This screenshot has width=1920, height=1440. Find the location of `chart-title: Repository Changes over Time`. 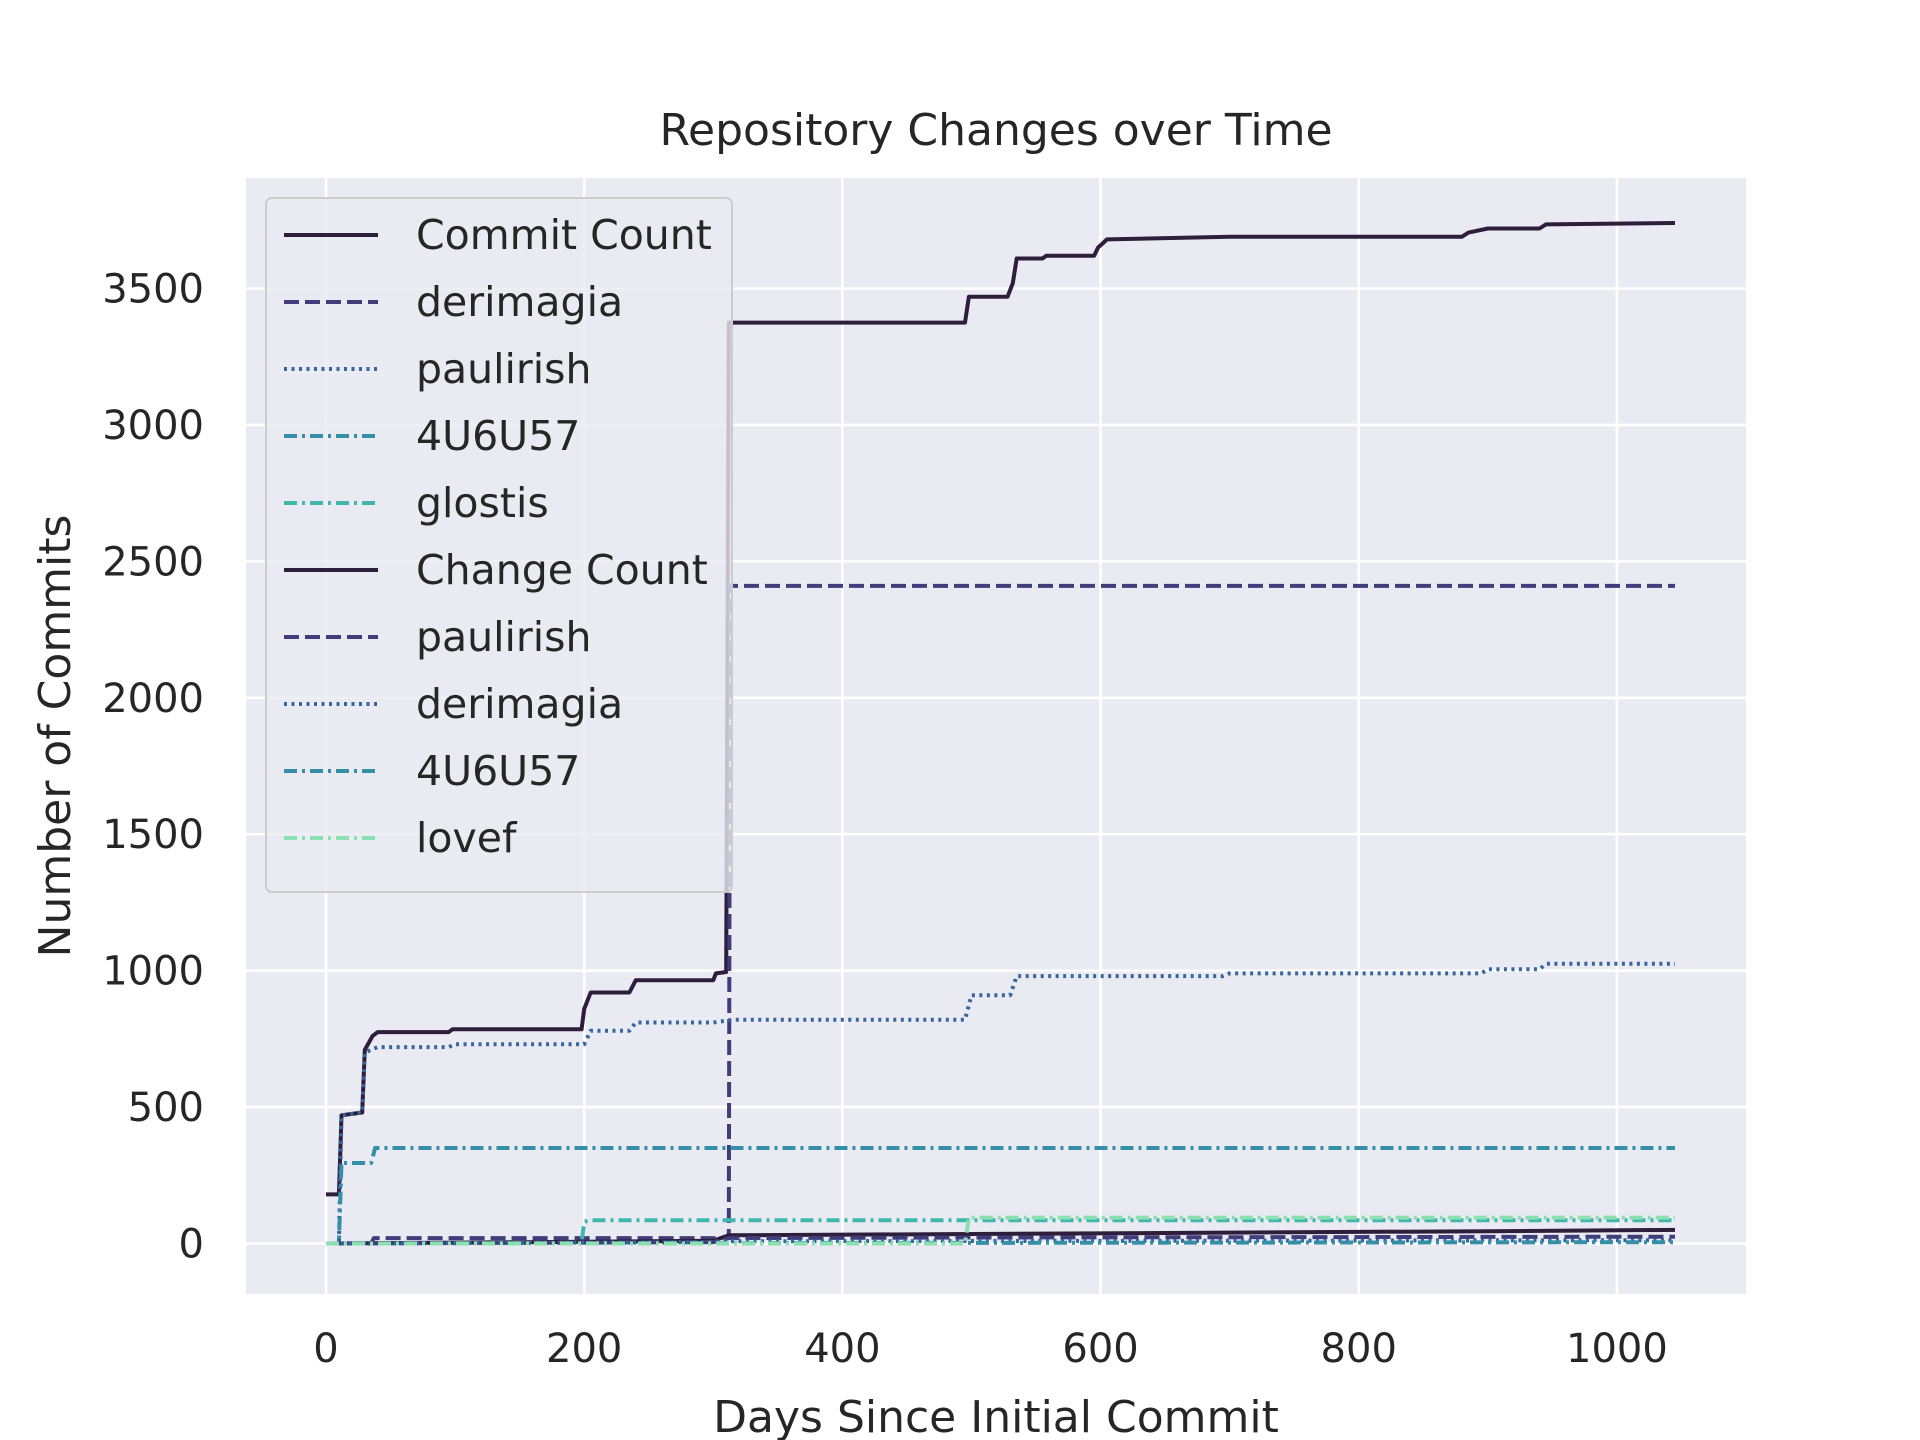

chart-title: Repository Changes over Time is located at coordinates (995, 130).